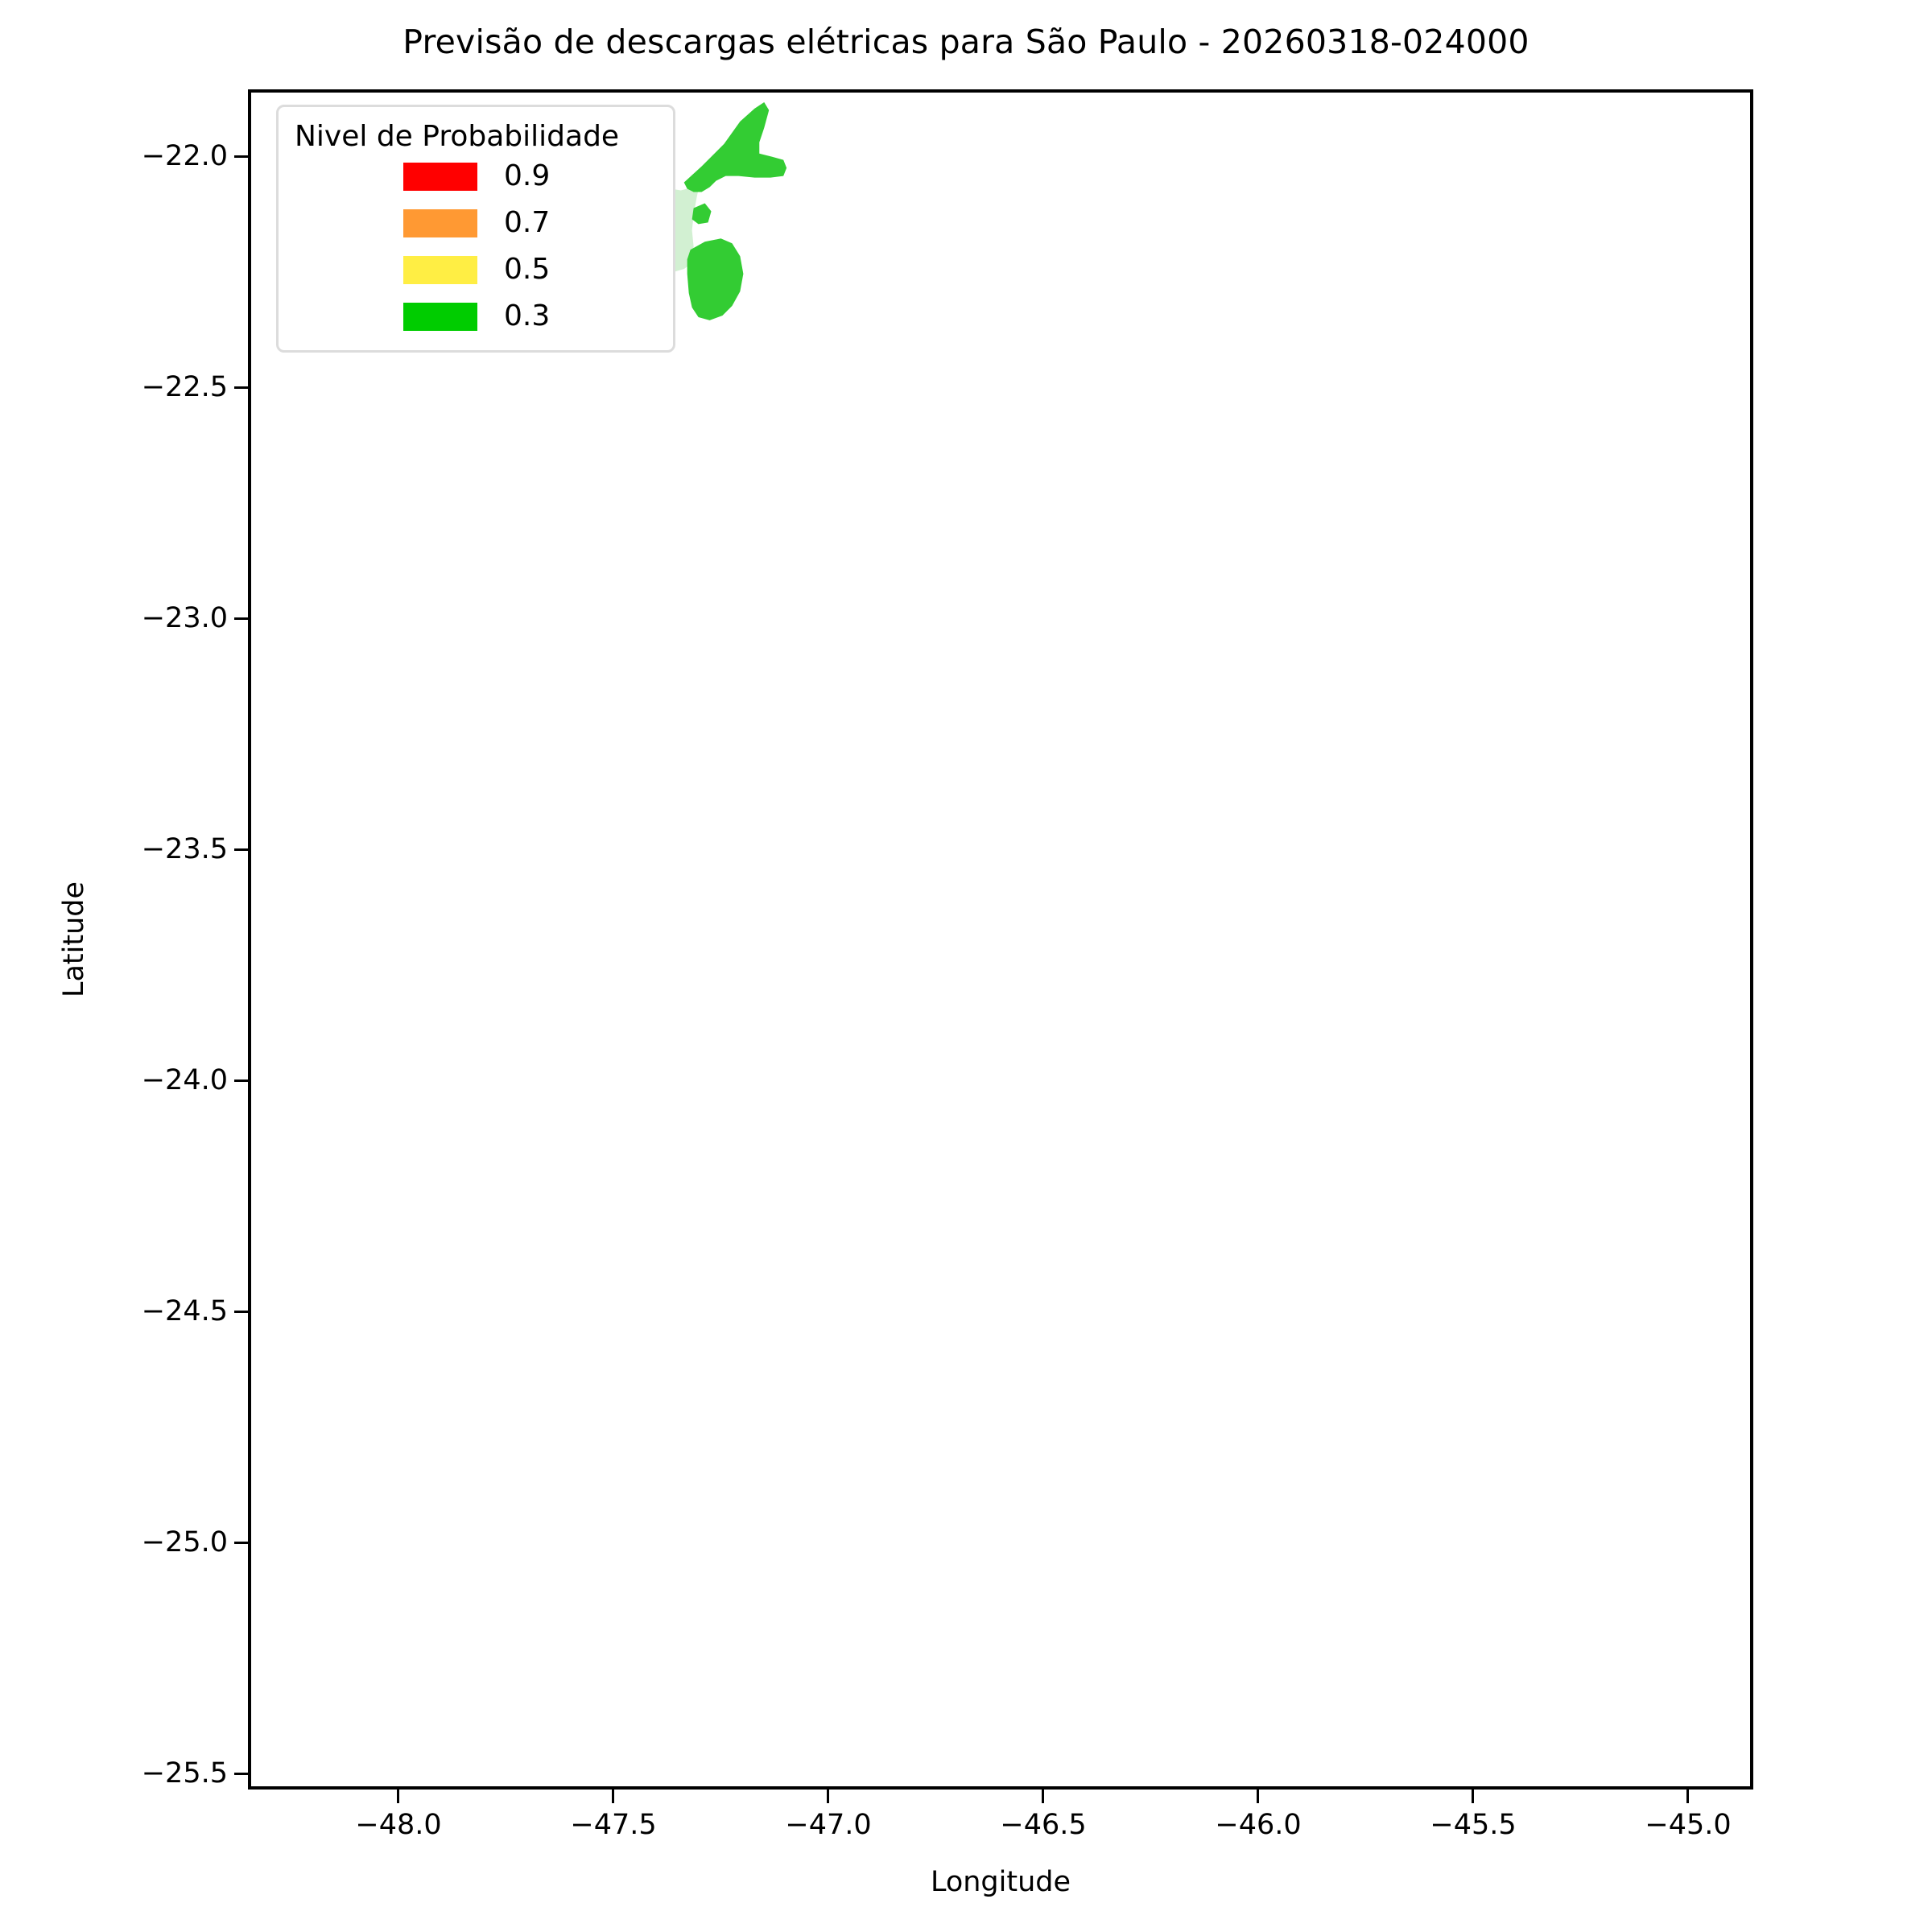  I want to click on y-tick-label-4: −24.0, so click(184, 1080).